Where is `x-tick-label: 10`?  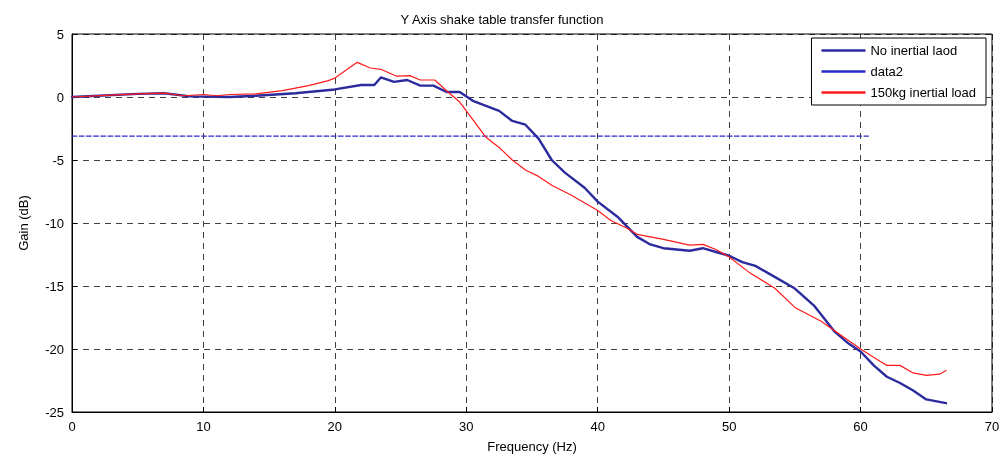
x-tick-label: 10 is located at coordinates (203, 426).